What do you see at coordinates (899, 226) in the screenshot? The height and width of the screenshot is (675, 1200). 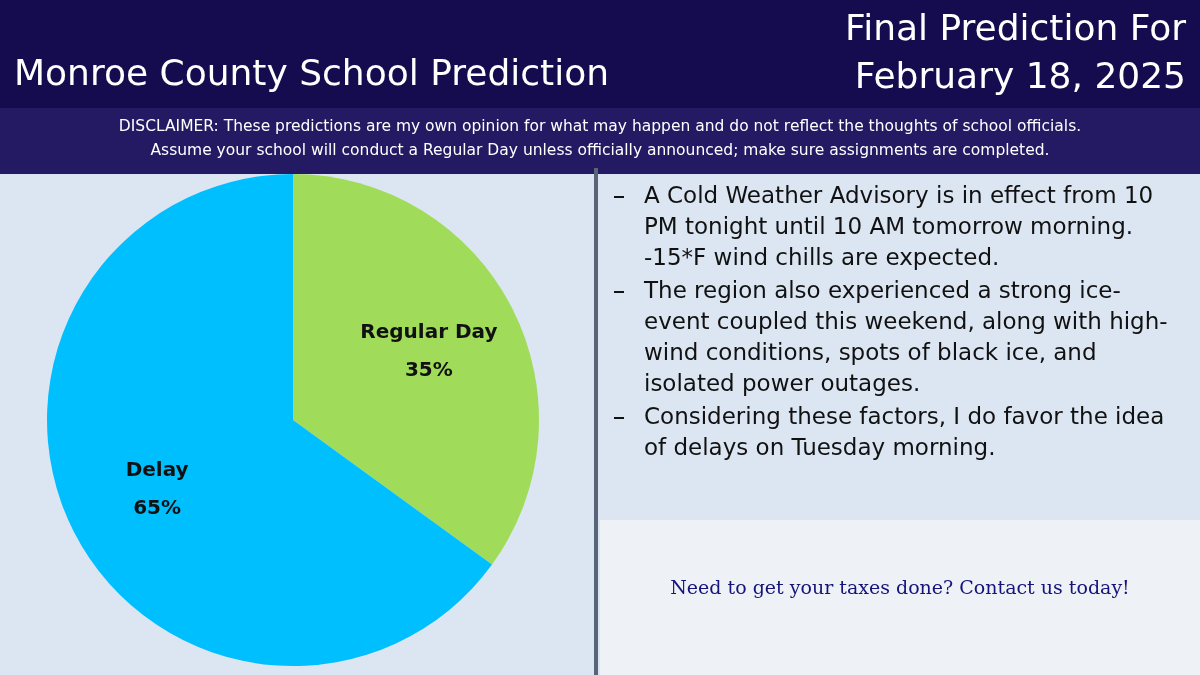 I see `text: A Cold Weather Advisory is in effect from 10 PM tonight until 10 AM tomorrow morning. -15*F wind chills are expected.` at bounding box center [899, 226].